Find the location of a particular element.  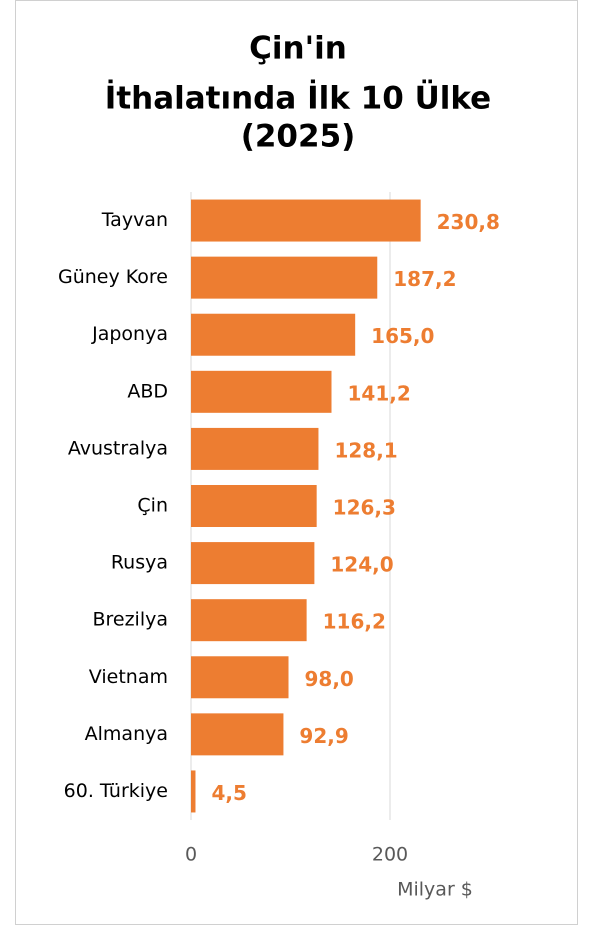

chart-title: İthalatında İlk 10 Ülke is located at coordinates (298, 98).